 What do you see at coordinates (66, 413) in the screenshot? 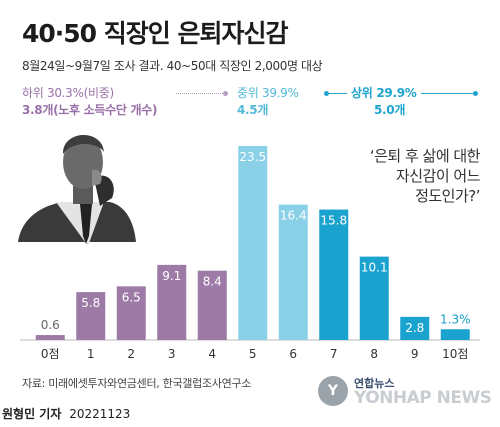
I see `reporter-line: 원형민 기자 20221123` at bounding box center [66, 413].